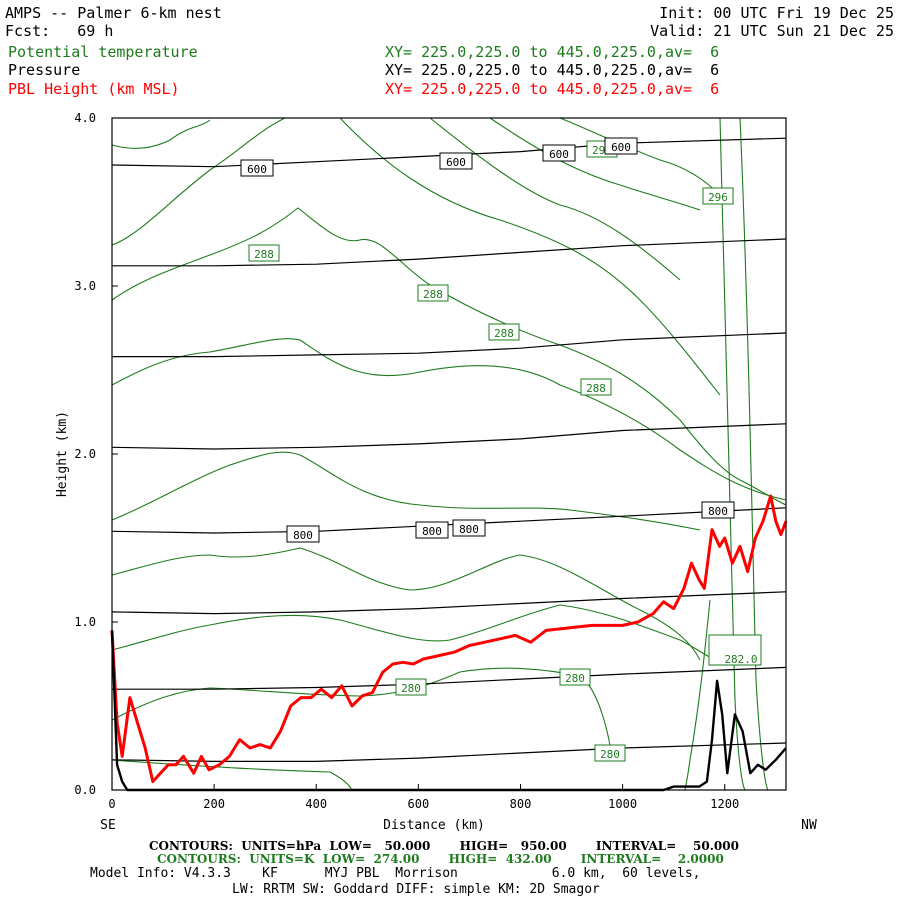 The image size is (900, 900). Describe the element at coordinates (552, 52) in the screenshot. I see `field-xy-theta: XY= 225.0,225.0 to 445.0,225.0,av= 6` at that location.